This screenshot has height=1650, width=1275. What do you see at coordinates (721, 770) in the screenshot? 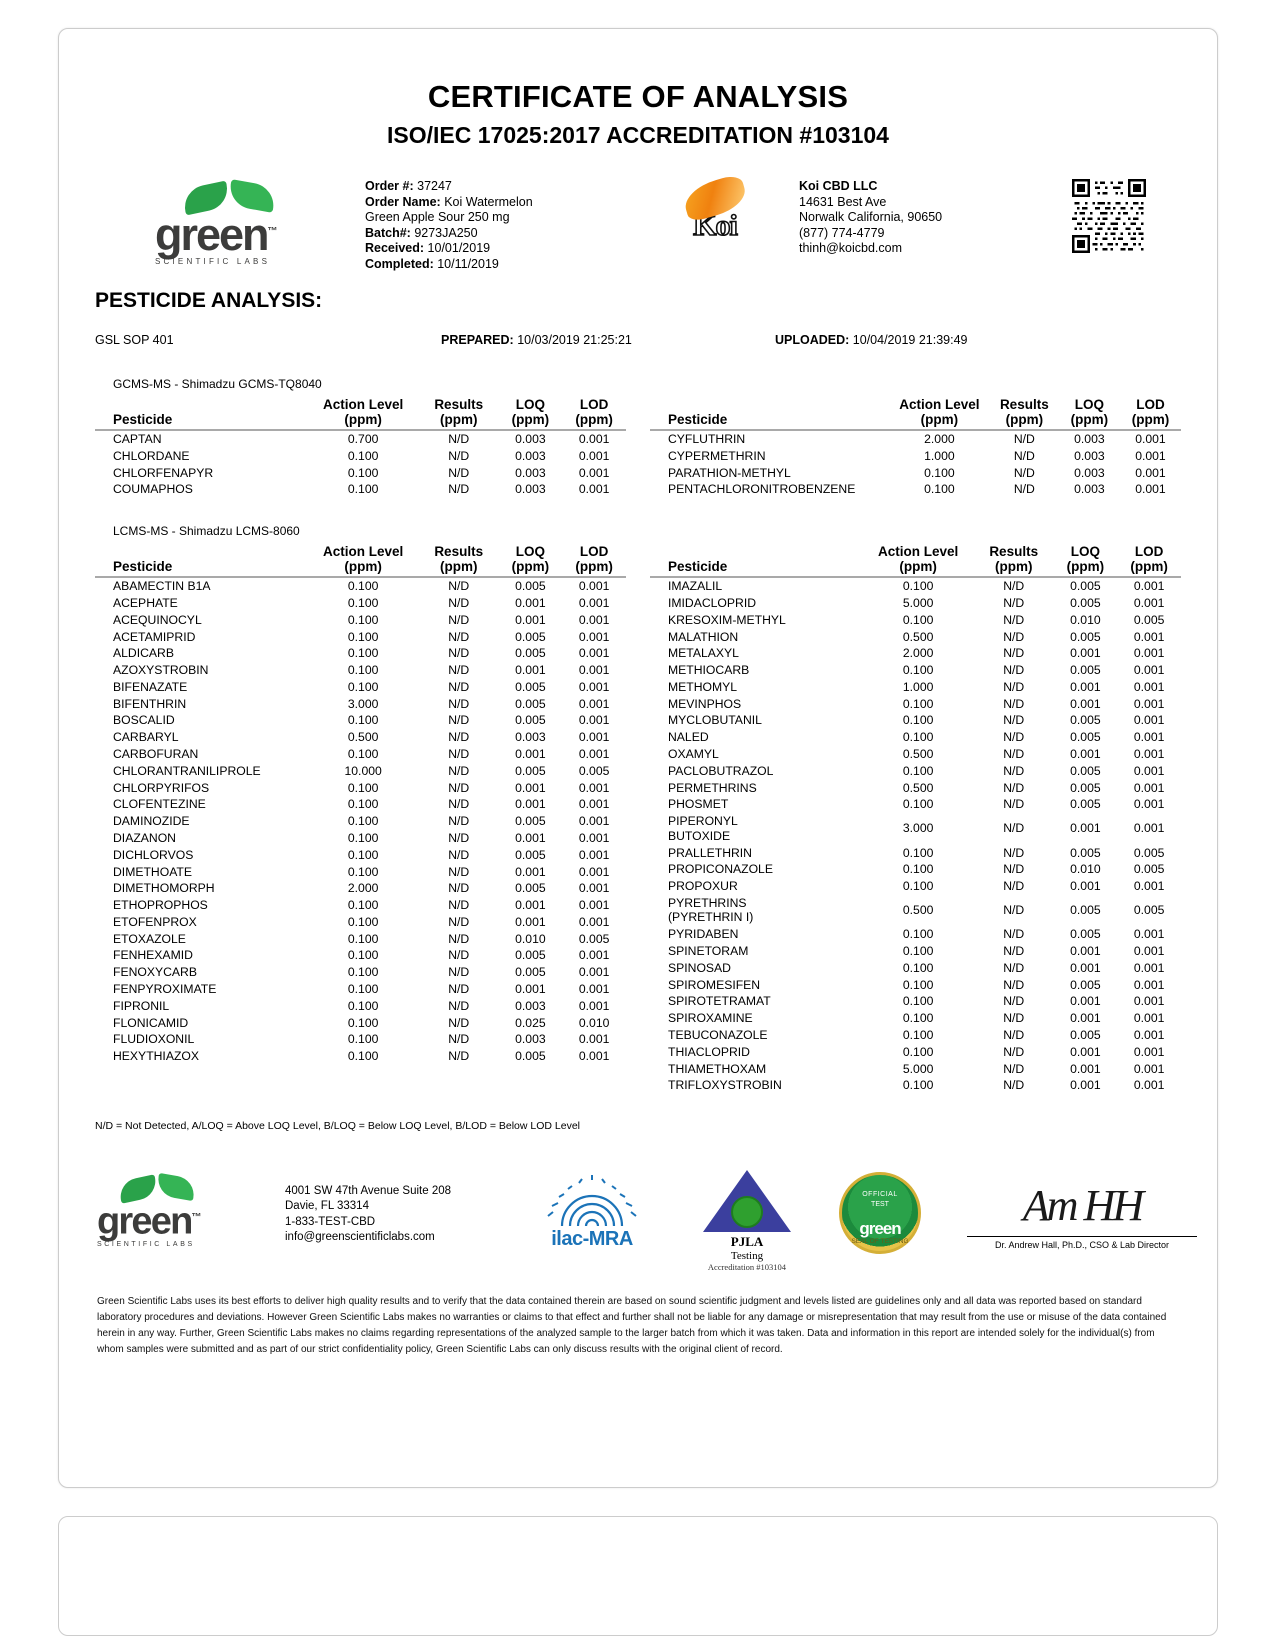
I see `pesticide-name: PACLOBUTRAZOL` at bounding box center [721, 770].